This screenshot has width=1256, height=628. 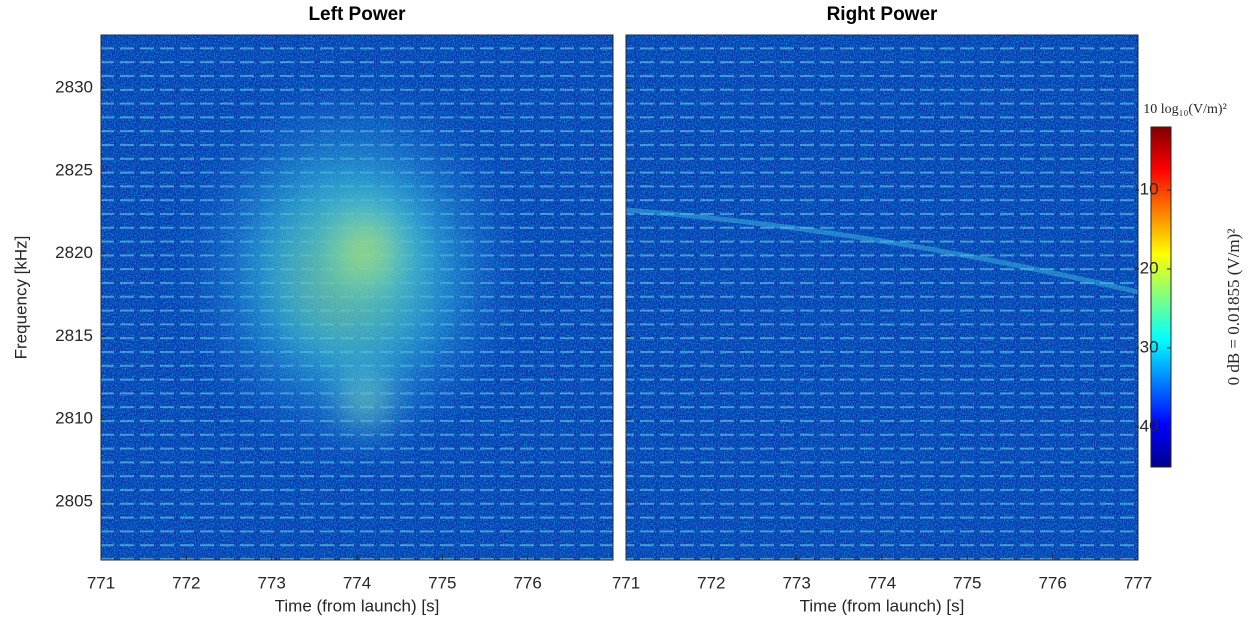 I want to click on y-tick-label: 2815, so click(x=74, y=335).